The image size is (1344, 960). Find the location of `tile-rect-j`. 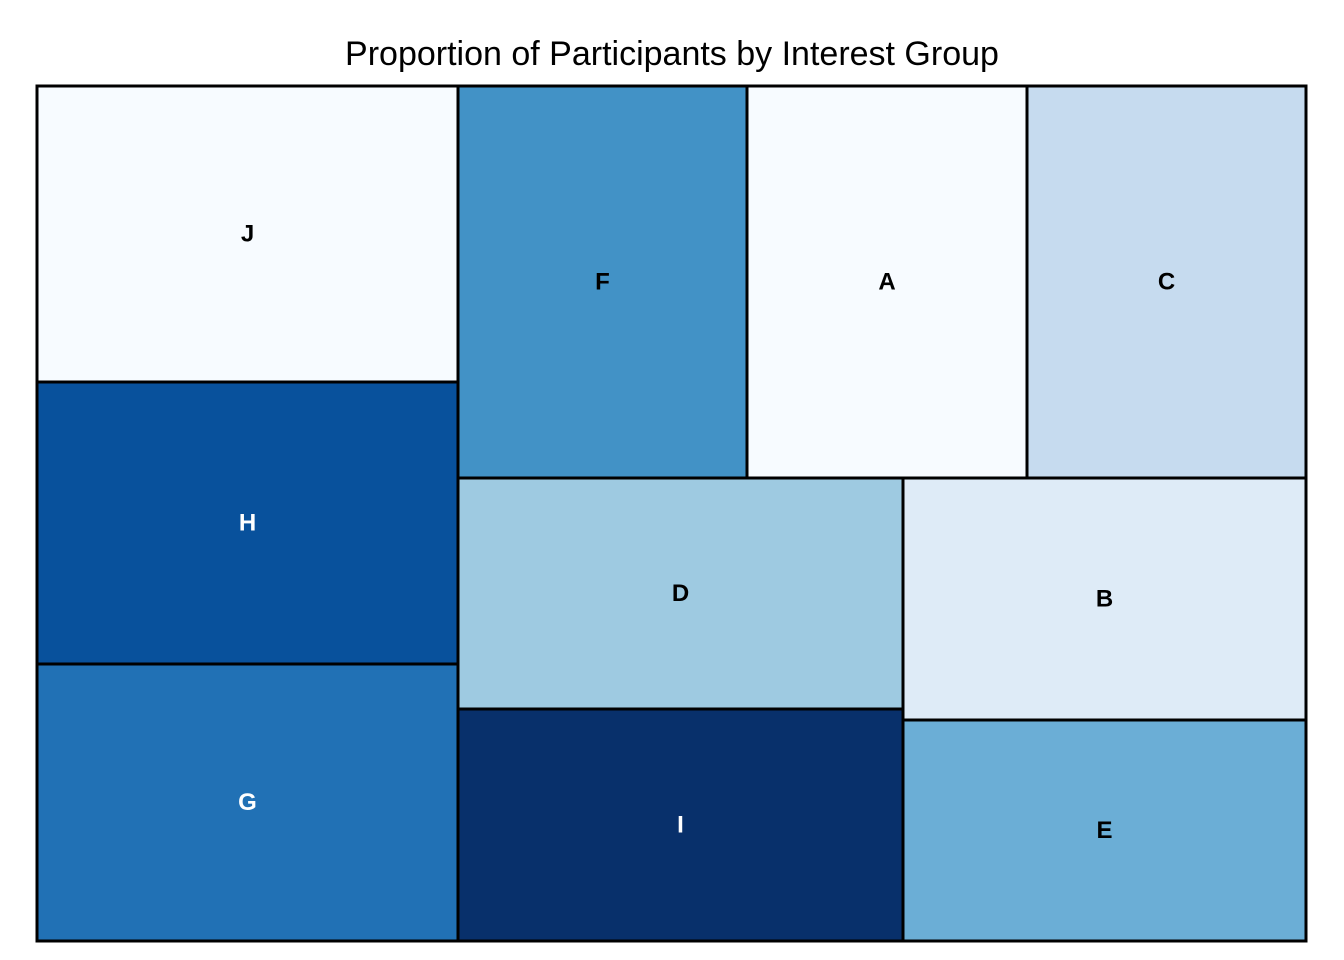

tile-rect-j is located at coordinates (247, 234).